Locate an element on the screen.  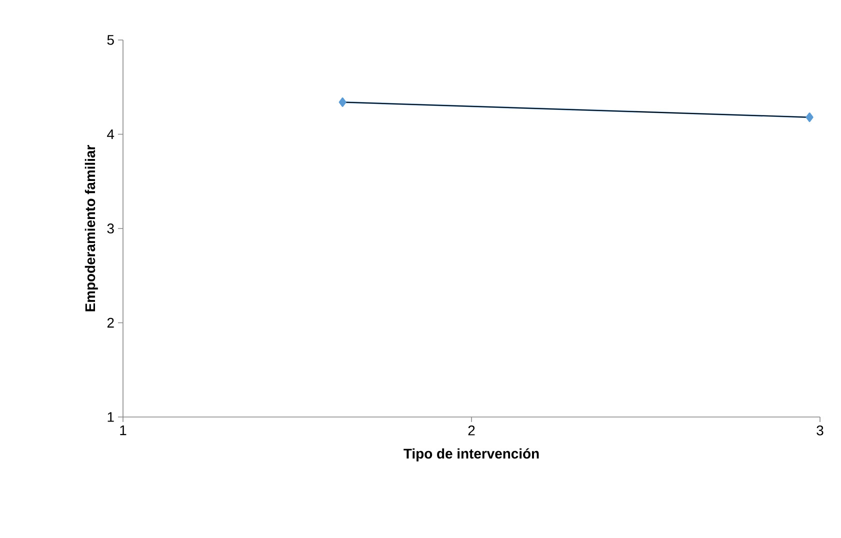
y-tick-label: 4 is located at coordinates (110, 134).